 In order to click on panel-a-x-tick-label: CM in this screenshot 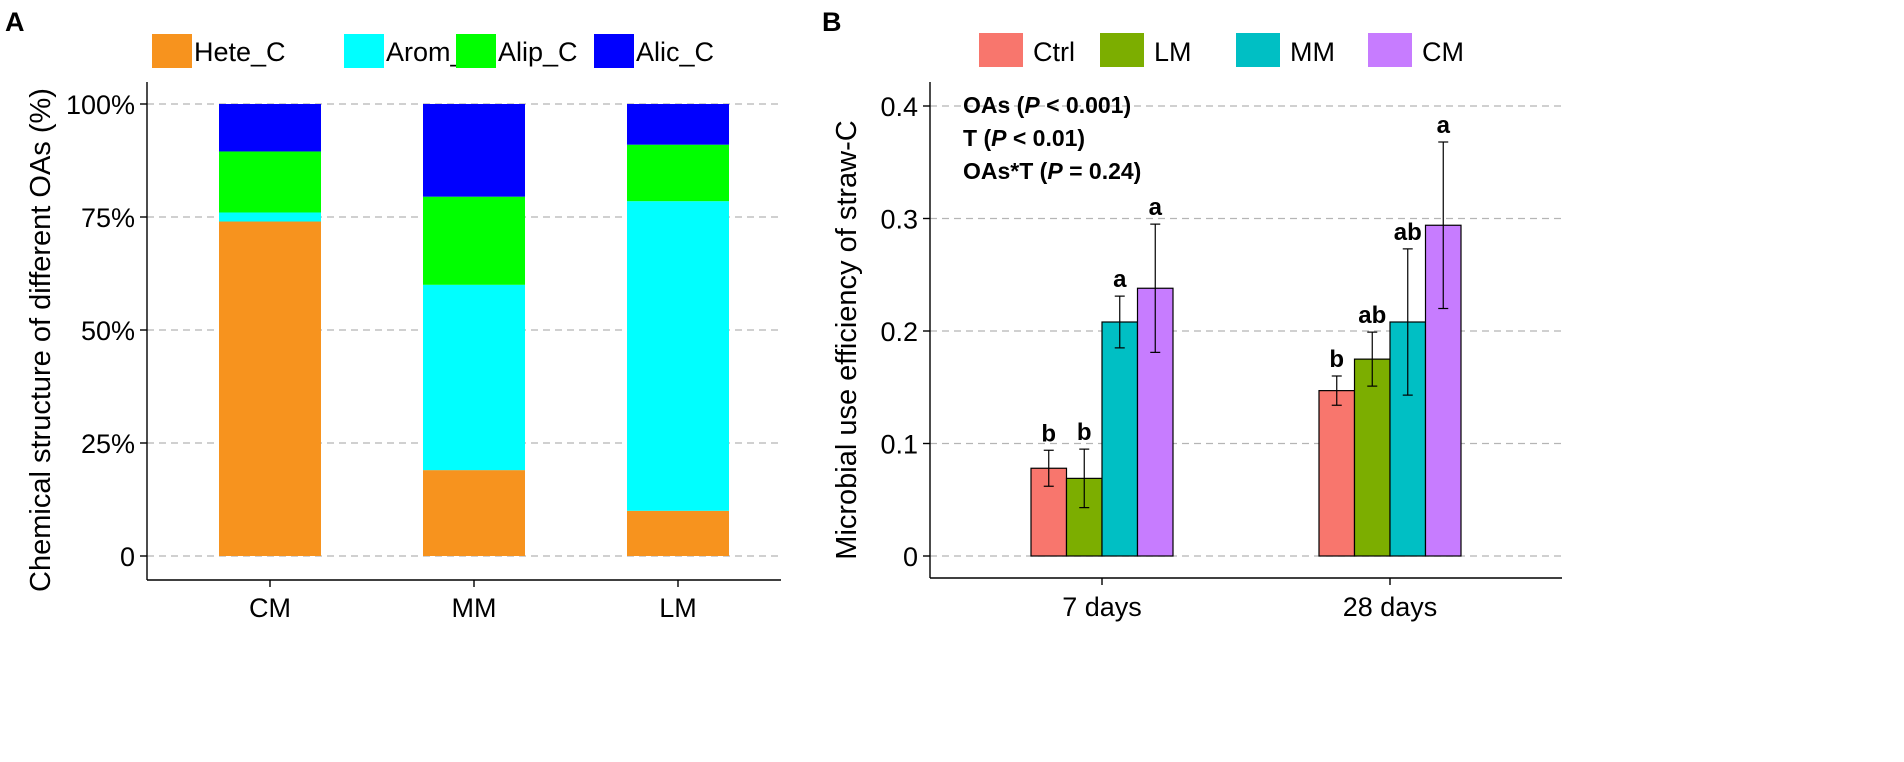, I will do `click(270, 608)`.